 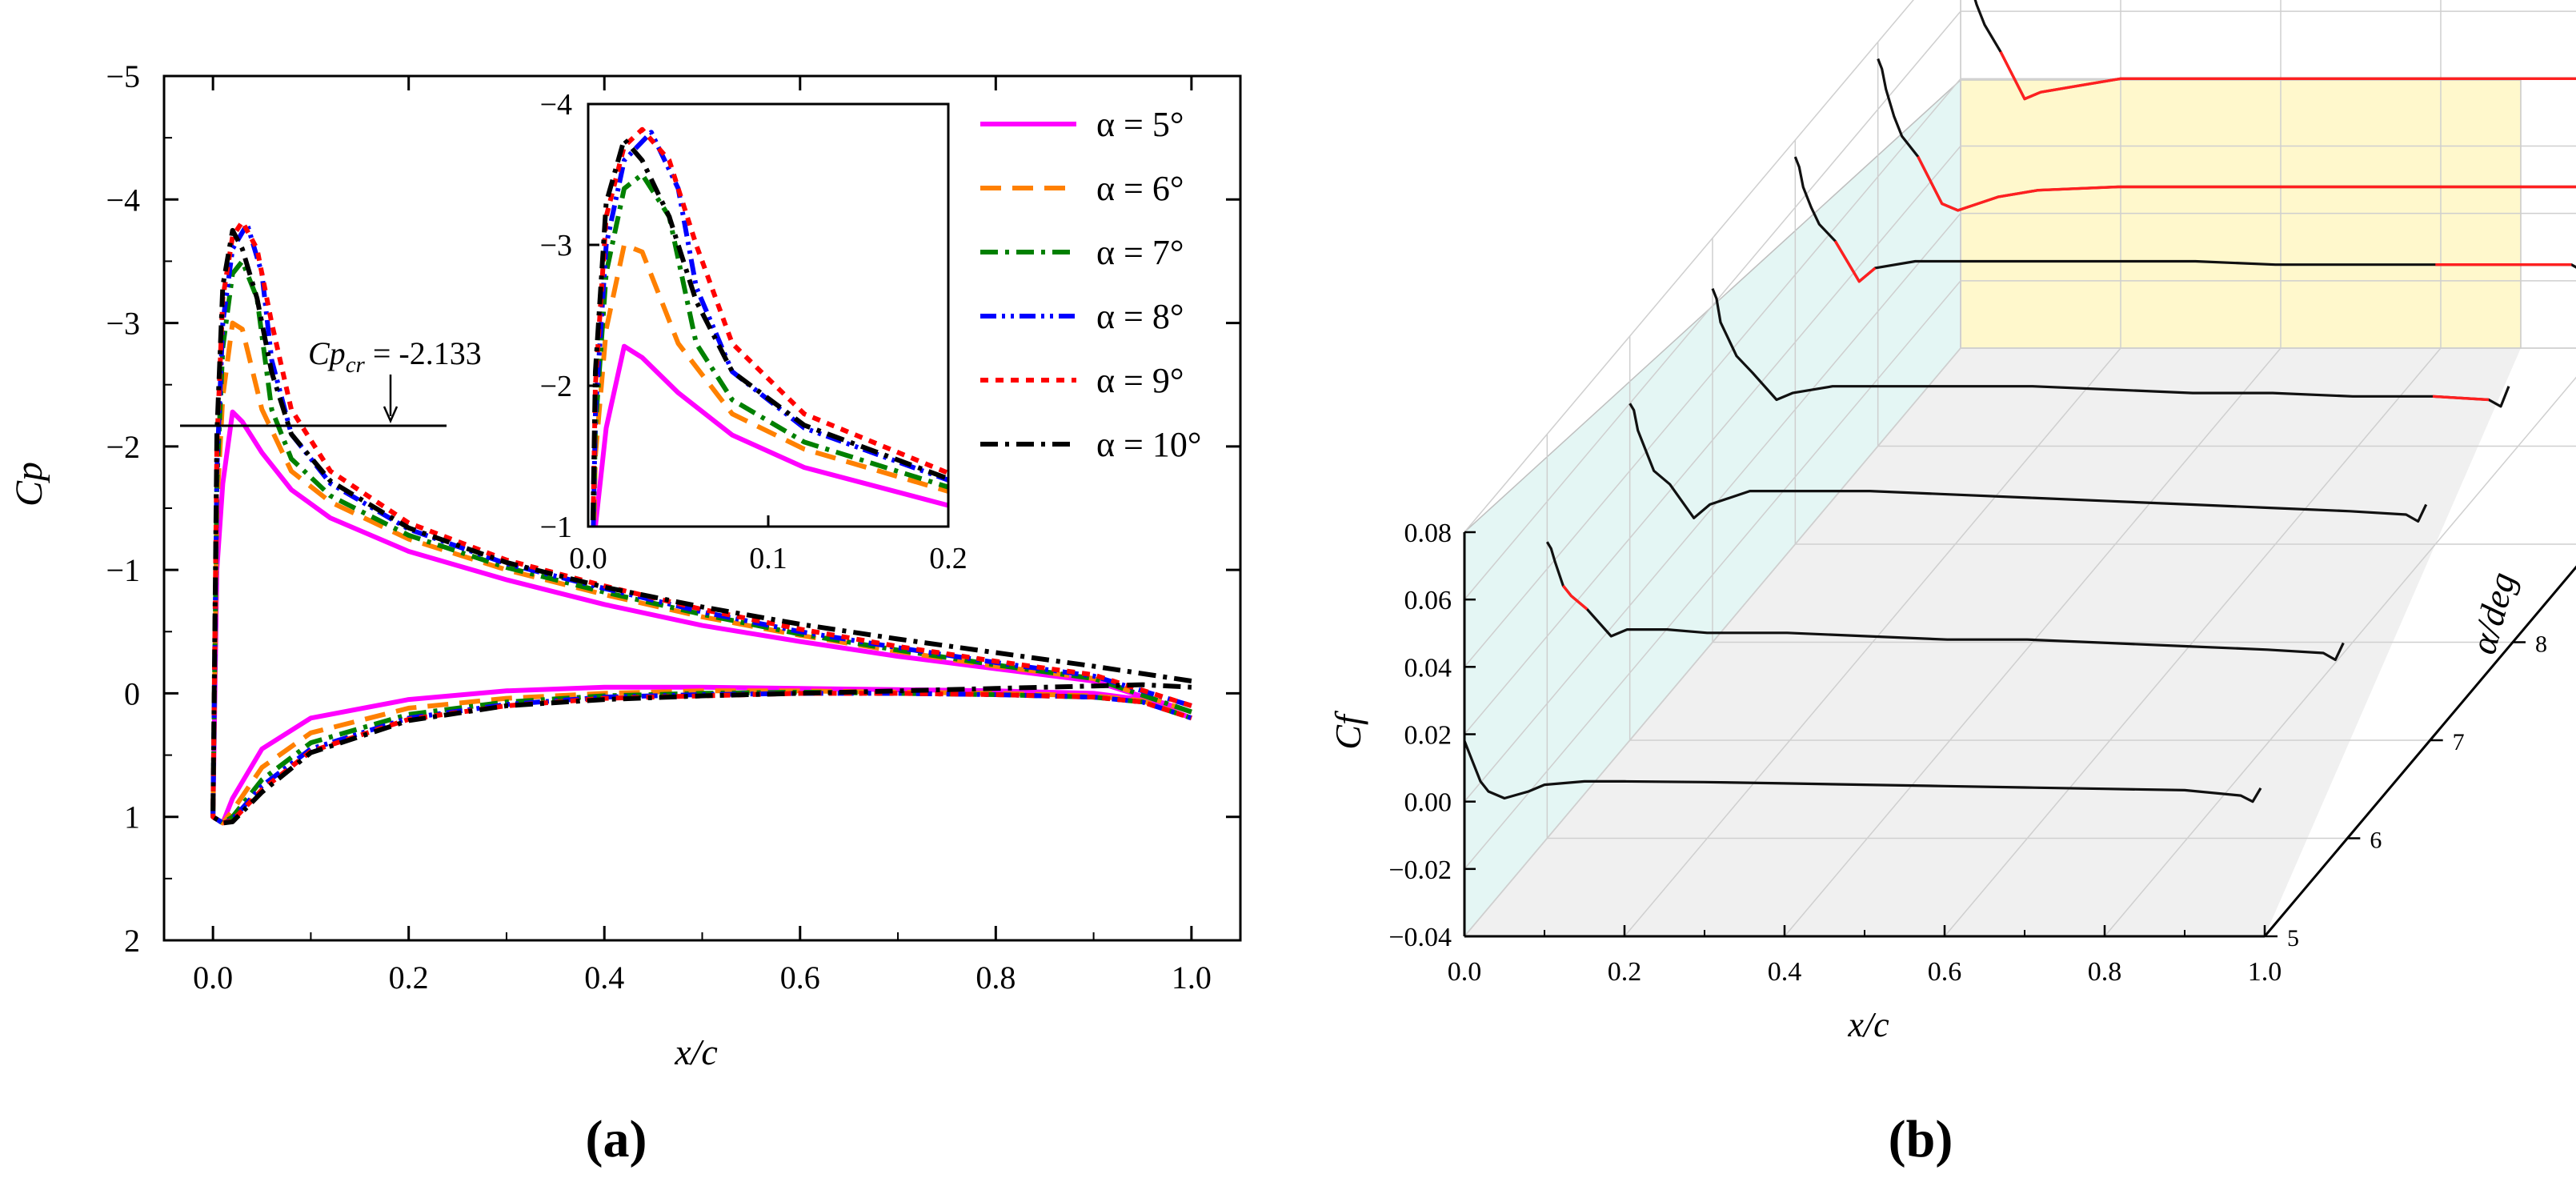 I want to click on y-tick-label: −1, so click(x=123, y=570).